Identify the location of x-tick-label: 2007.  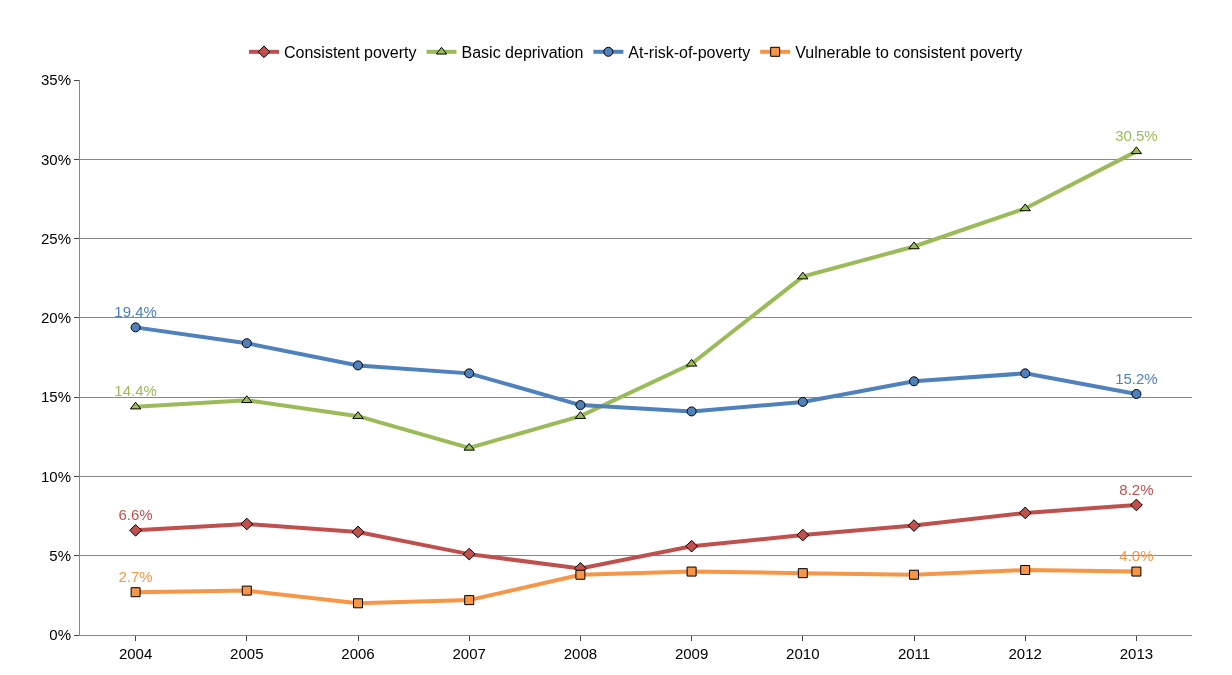
(469, 653).